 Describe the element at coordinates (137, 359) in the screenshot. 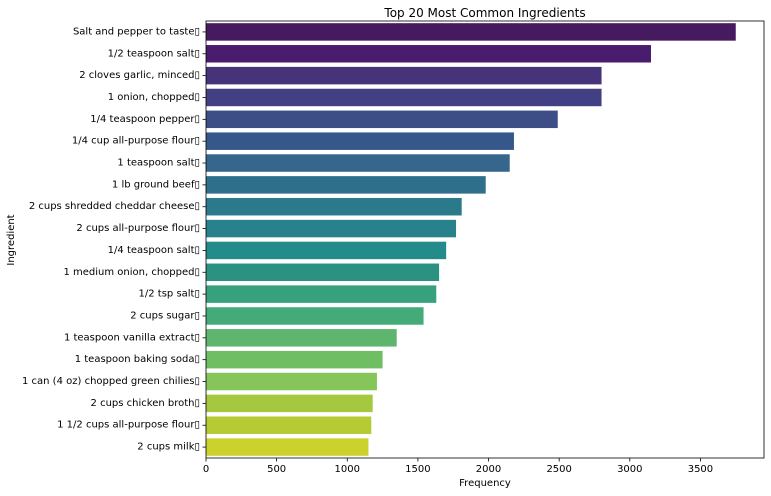

I see `y-tick-label: 1 teaspoon baking soda▯` at that location.